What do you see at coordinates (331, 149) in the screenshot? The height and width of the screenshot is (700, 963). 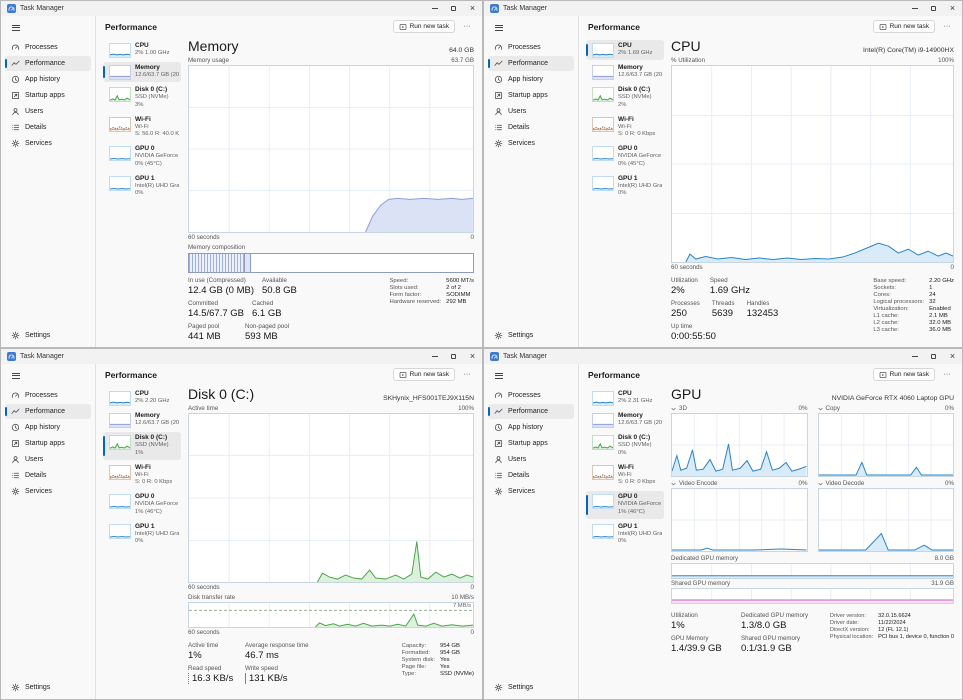 I see `memory-usage-chart` at bounding box center [331, 149].